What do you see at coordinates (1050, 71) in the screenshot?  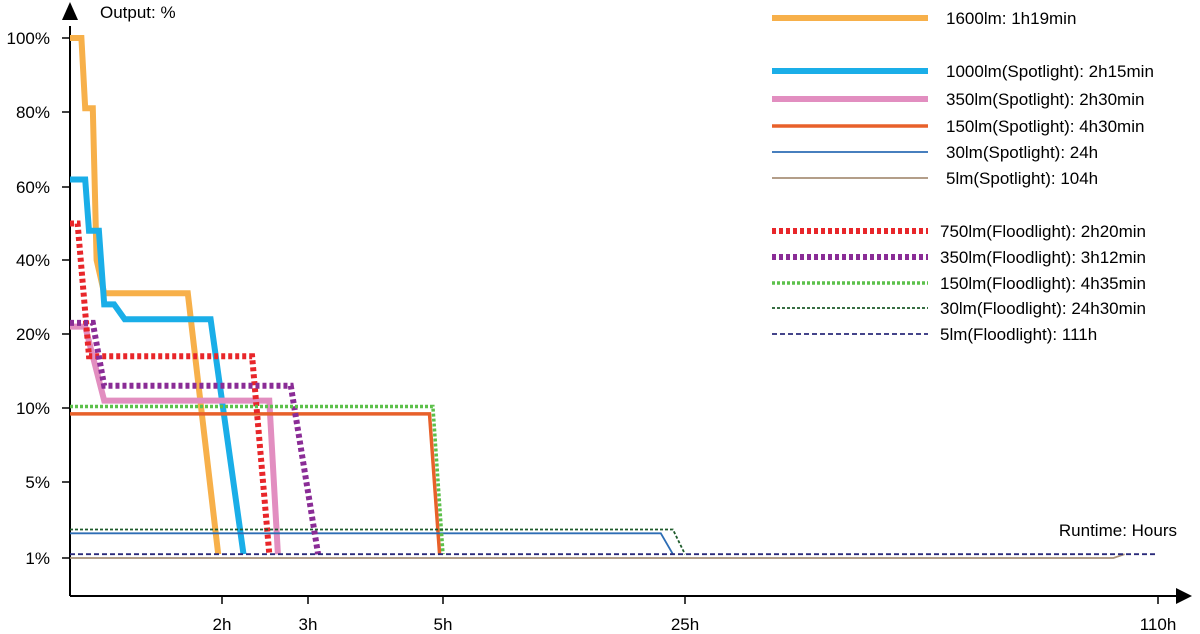 I see `legend-label: 1000lm(Spotlight): 2h15min` at bounding box center [1050, 71].